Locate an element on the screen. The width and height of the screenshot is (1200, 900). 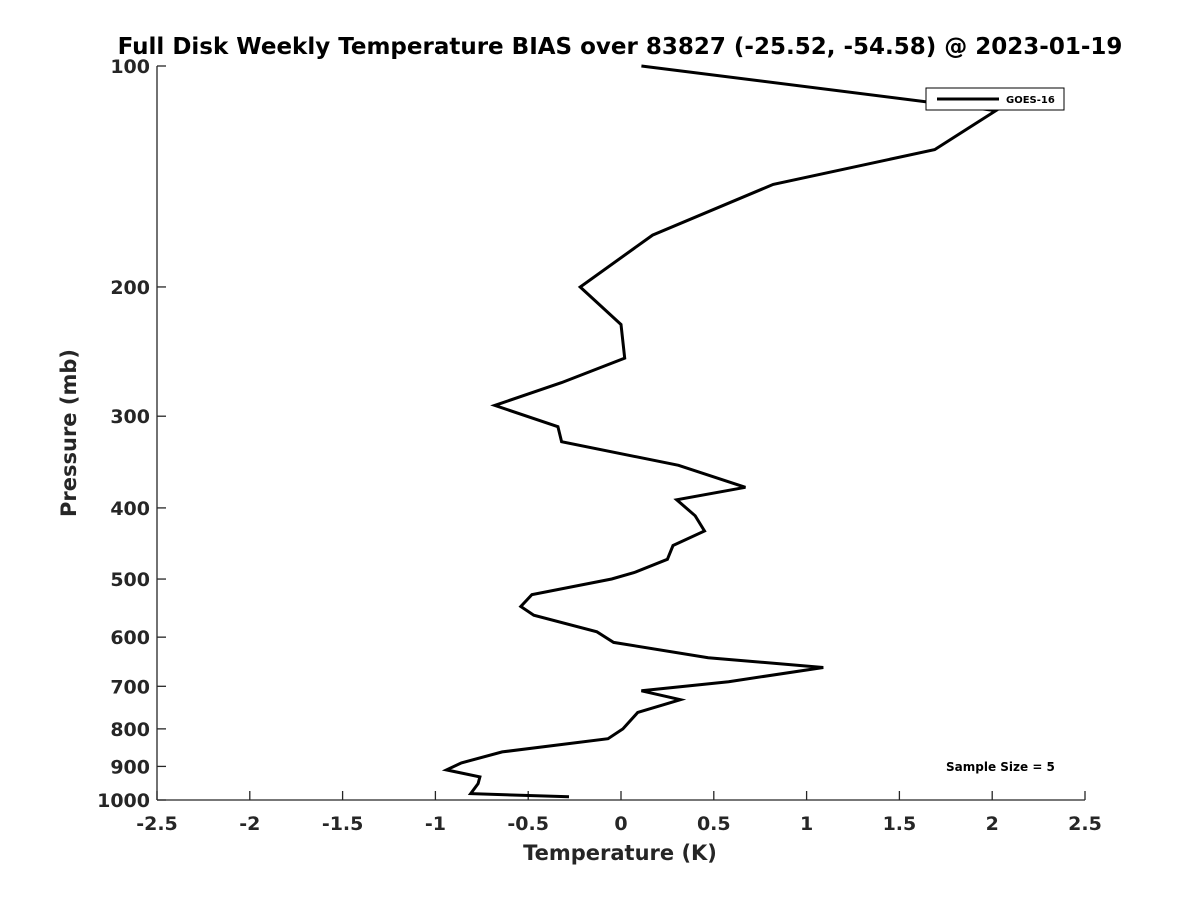
x-tick-label: 1 is located at coordinates (806, 824).